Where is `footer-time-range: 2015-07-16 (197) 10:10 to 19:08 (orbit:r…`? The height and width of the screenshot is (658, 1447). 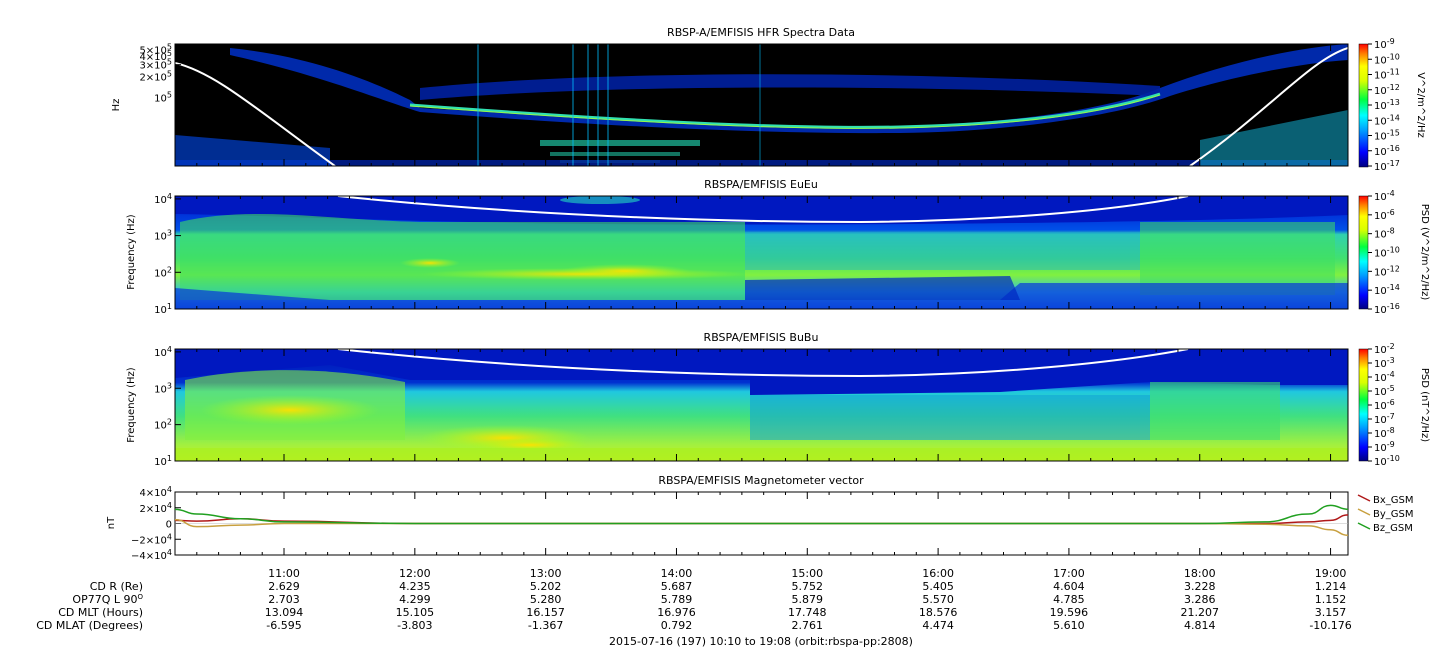 footer-time-range: 2015-07-16 (197) 10:10 to 19:08 (orbit:r… is located at coordinates (761, 641).